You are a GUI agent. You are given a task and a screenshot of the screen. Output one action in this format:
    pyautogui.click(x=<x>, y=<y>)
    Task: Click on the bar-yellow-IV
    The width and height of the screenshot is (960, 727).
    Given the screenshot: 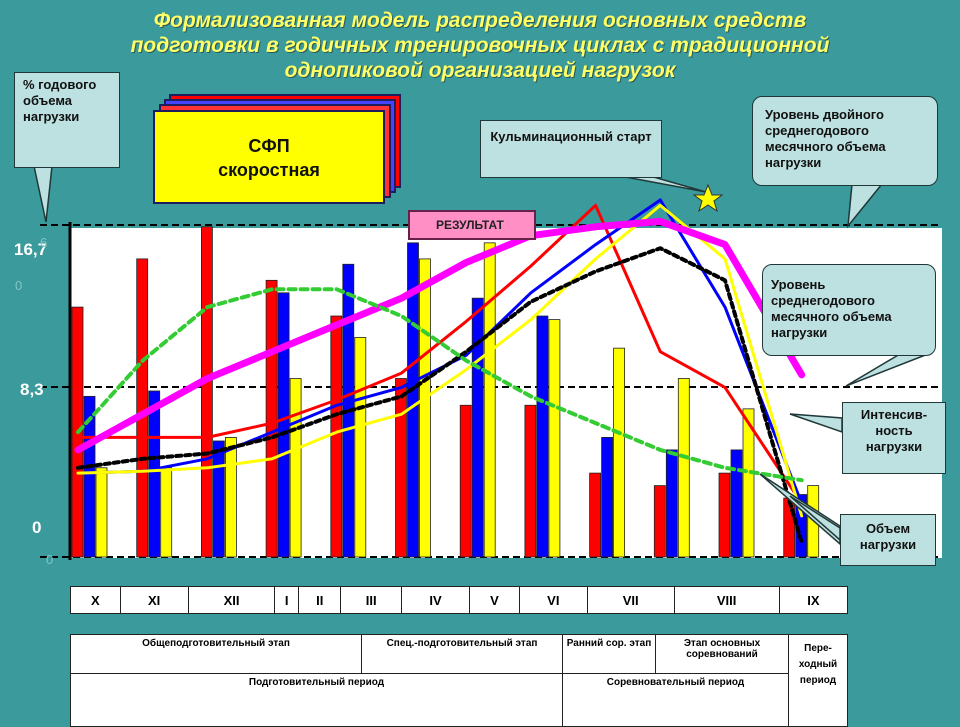 What is the action you would take?
    pyautogui.click(x=489, y=400)
    